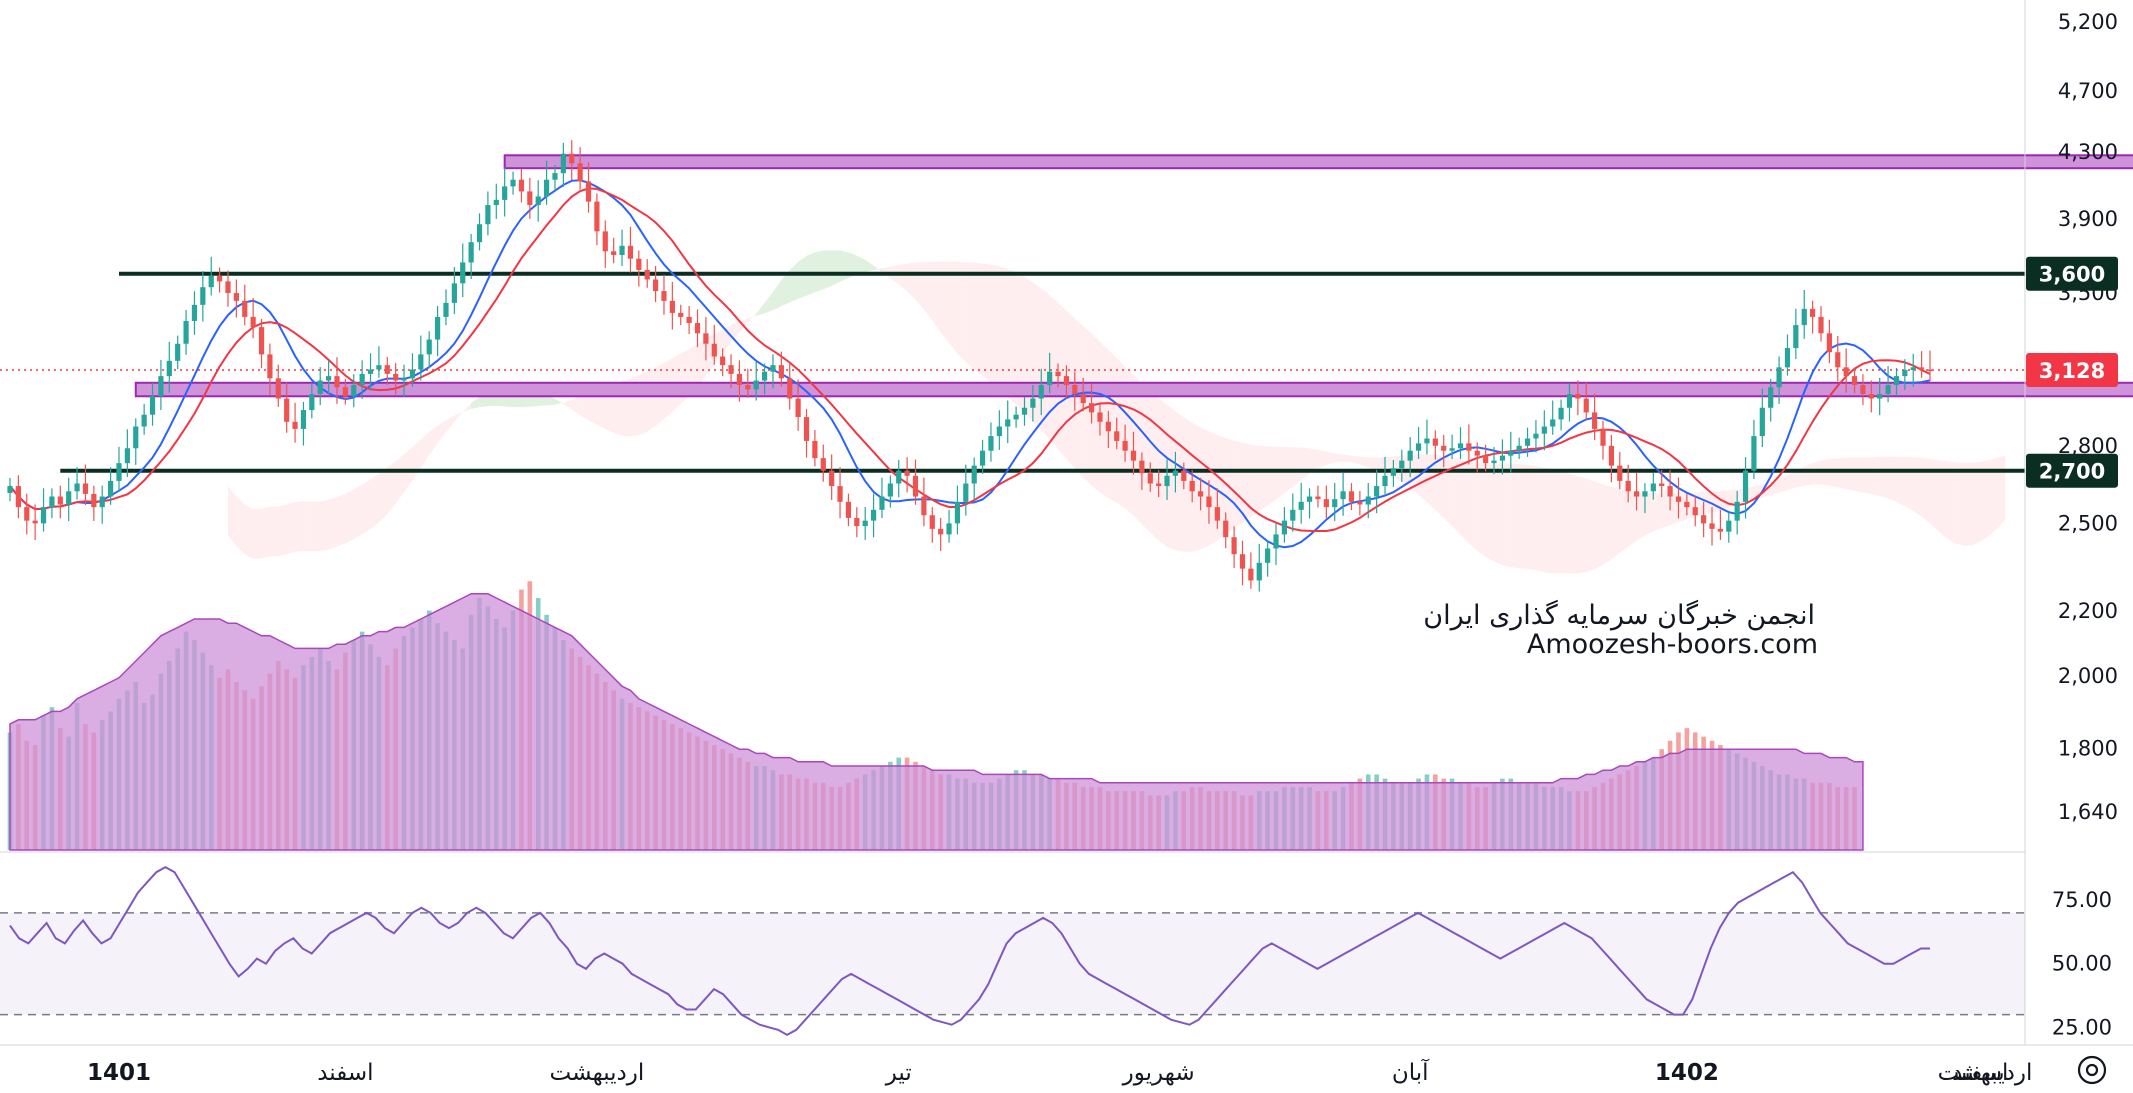 This screenshot has height=1093, width=2133. I want to click on time-tick-label: 1402, so click(1687, 1073).